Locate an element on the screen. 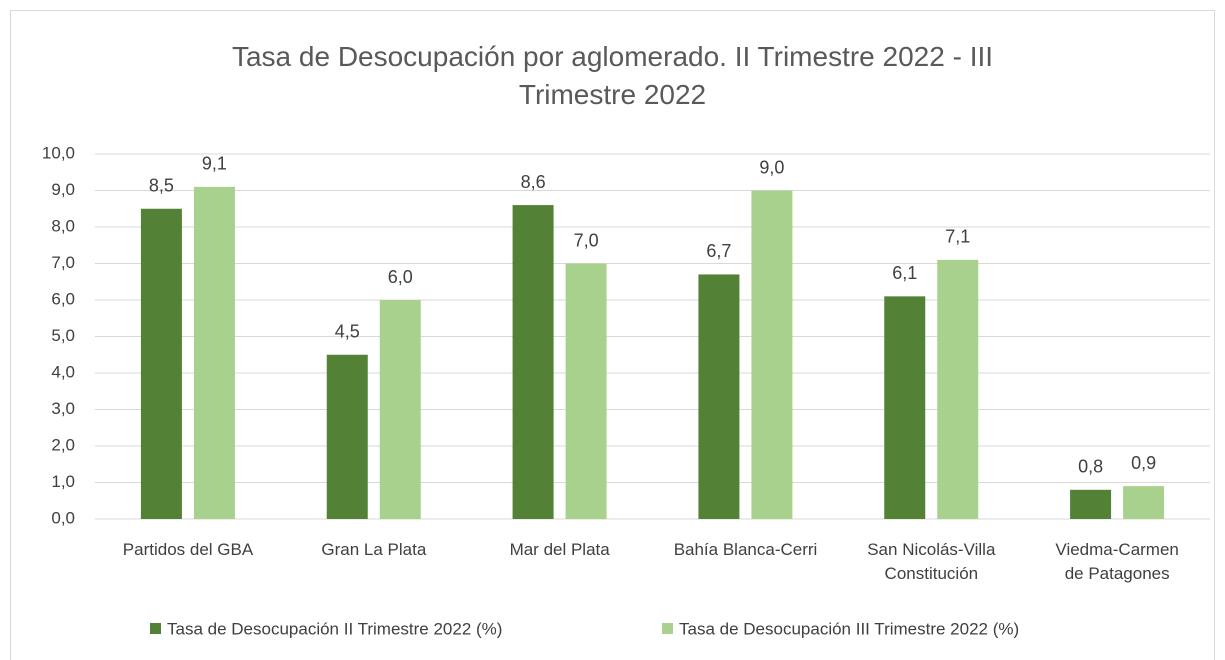 Image resolution: width=1225 pixels, height=660 pixels. x-tick-label: San Nicolás-Villa Constitución is located at coordinates (931, 561).